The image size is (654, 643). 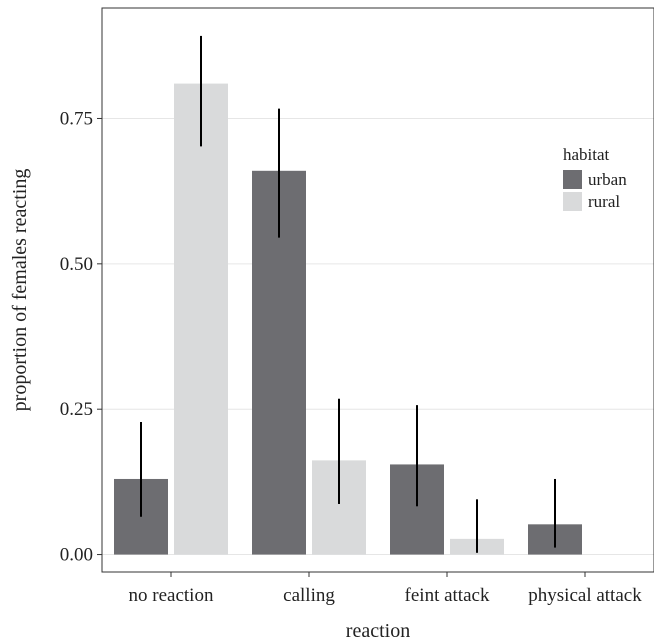 What do you see at coordinates (201, 319) in the screenshot?
I see `bar-rural` at bounding box center [201, 319].